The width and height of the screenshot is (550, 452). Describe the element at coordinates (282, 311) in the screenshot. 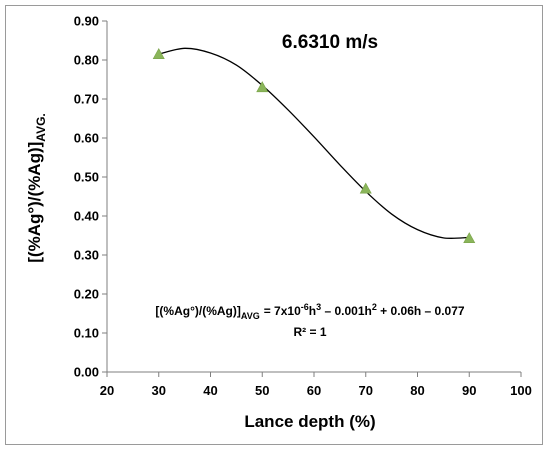

I see `equation-rhs: = 7x10` at that location.